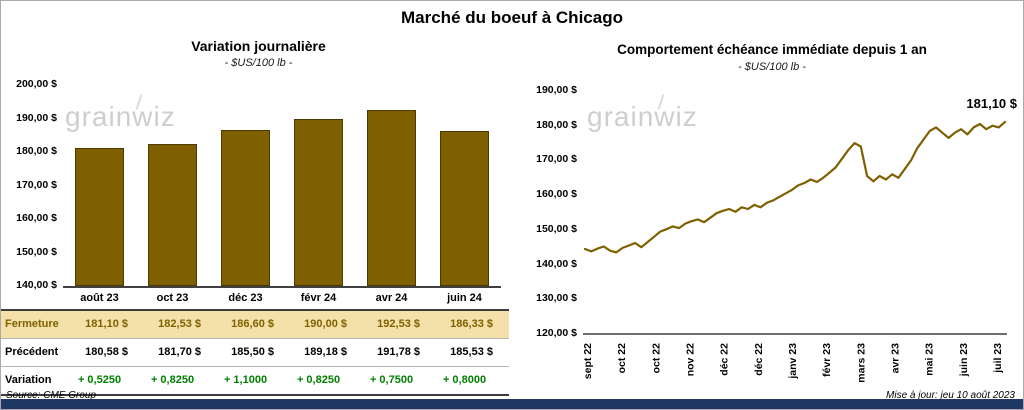  I want to click on x-axis-label: oct 23, so click(172, 298).